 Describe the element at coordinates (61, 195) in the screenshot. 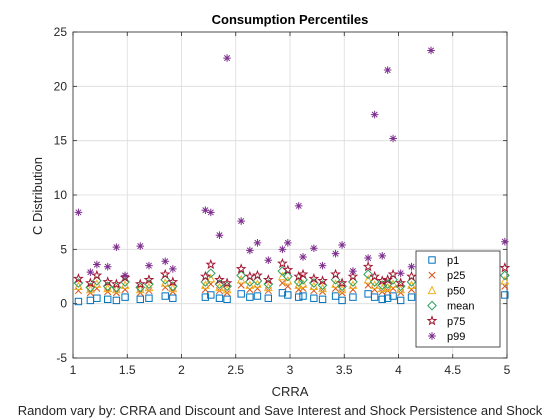

I see `y-tick-label: 10` at that location.